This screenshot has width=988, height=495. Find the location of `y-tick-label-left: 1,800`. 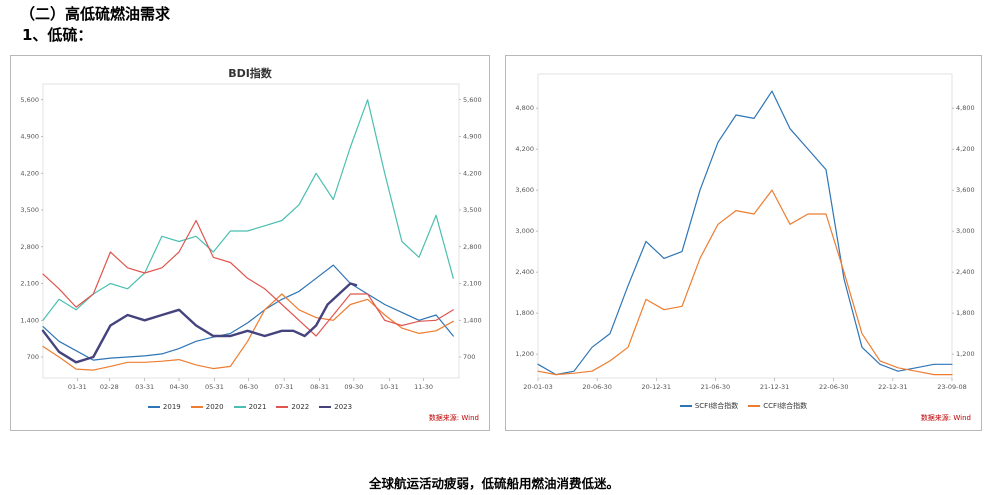

y-tick-label-left: 1,800 is located at coordinates (524, 313).